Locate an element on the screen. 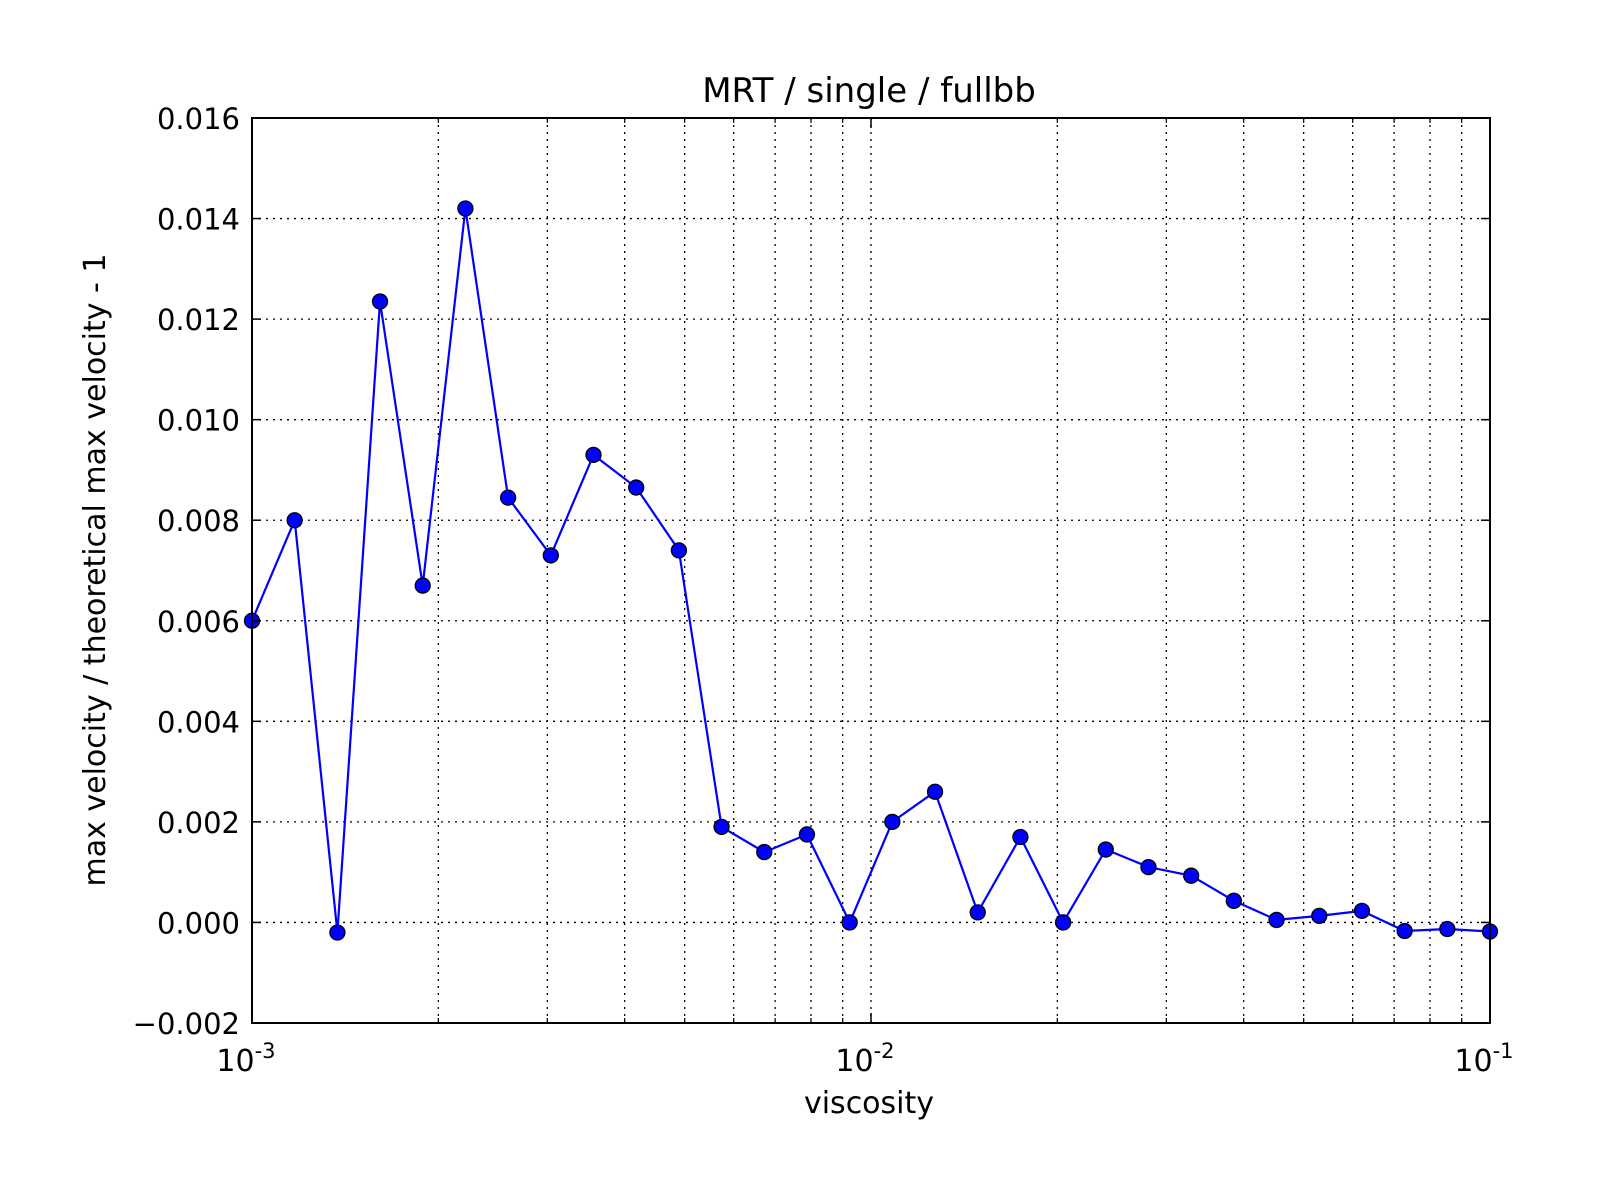 Image resolution: width=1600 pixels, height=1200 pixels. y-tick-label: 0.002 is located at coordinates (198, 823).